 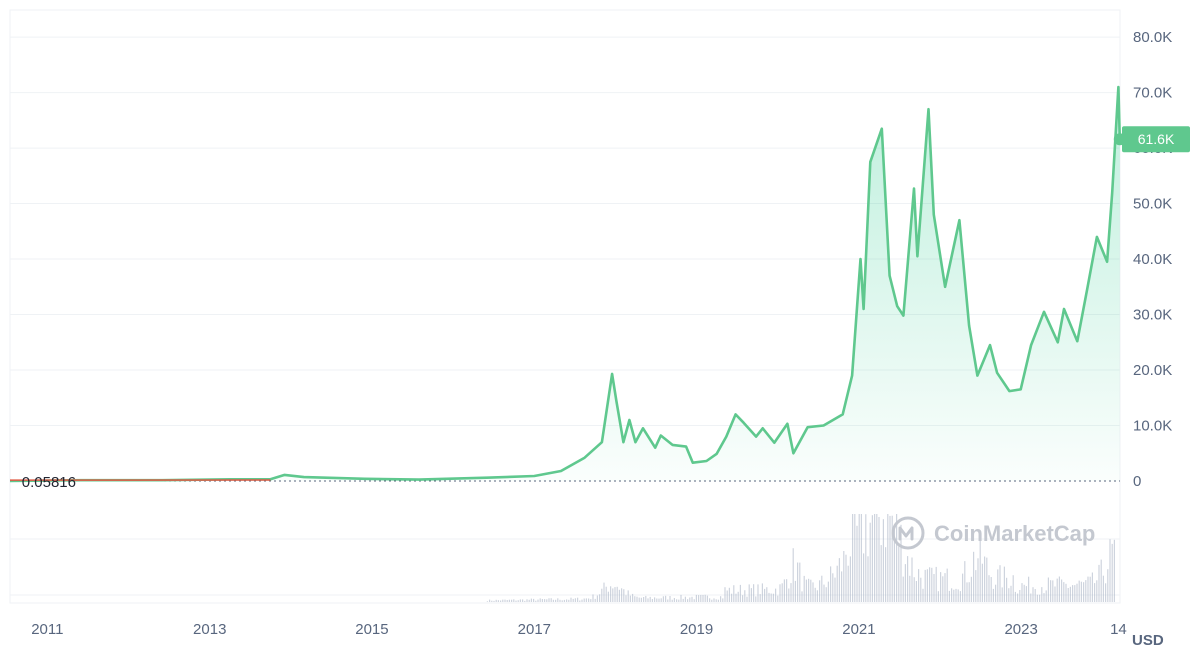 I want to click on x-tick-label: 14, so click(x=1118, y=629).